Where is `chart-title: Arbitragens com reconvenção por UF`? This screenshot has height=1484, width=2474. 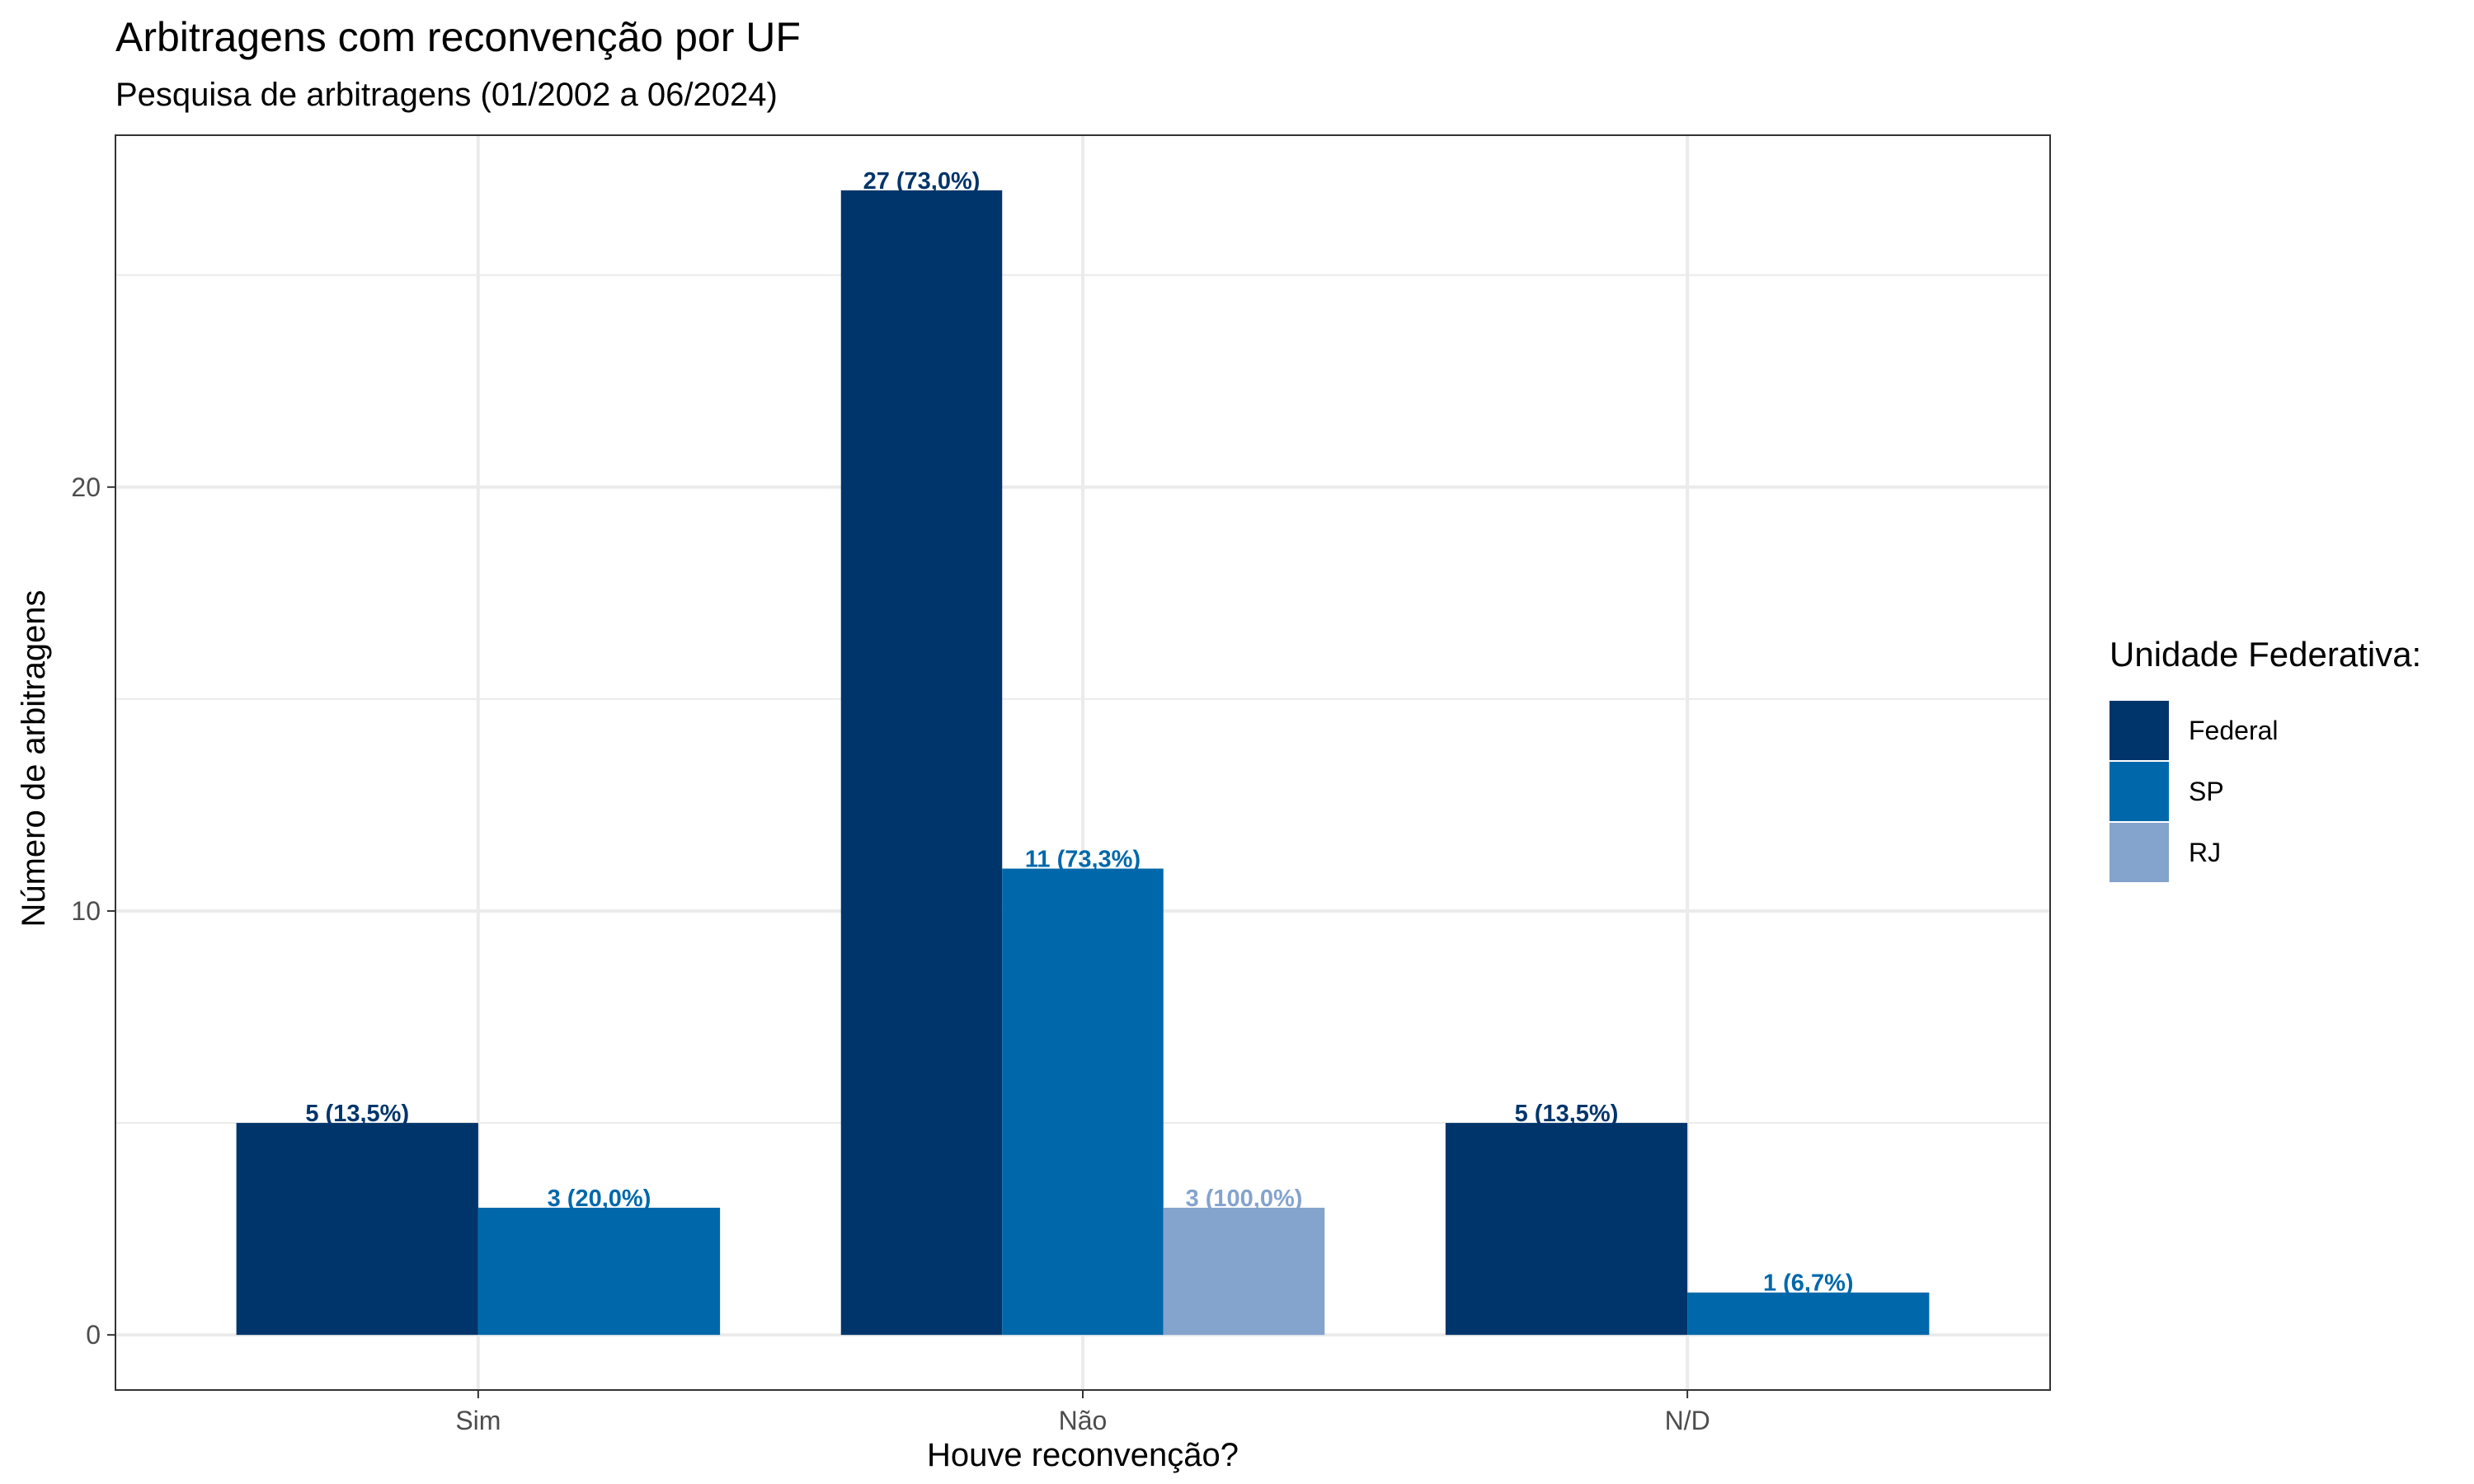
chart-title: Arbitragens com reconvenção por UF is located at coordinates (458, 37).